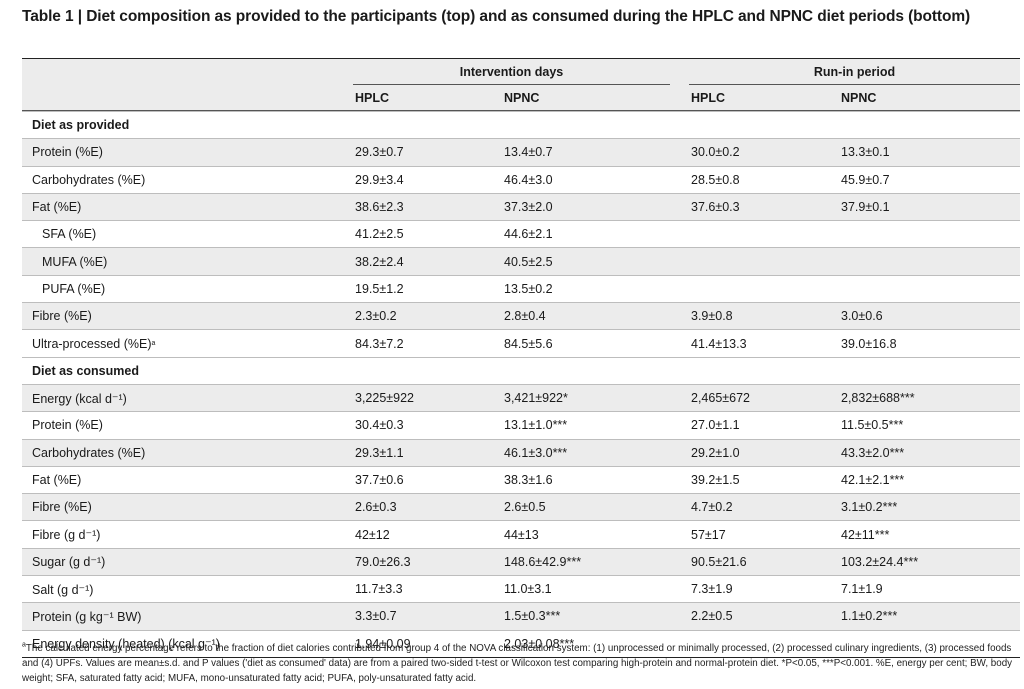 This screenshot has height=689, width=1024. Describe the element at coordinates (521, 534) in the screenshot. I see `table-cell: 44±13` at that location.